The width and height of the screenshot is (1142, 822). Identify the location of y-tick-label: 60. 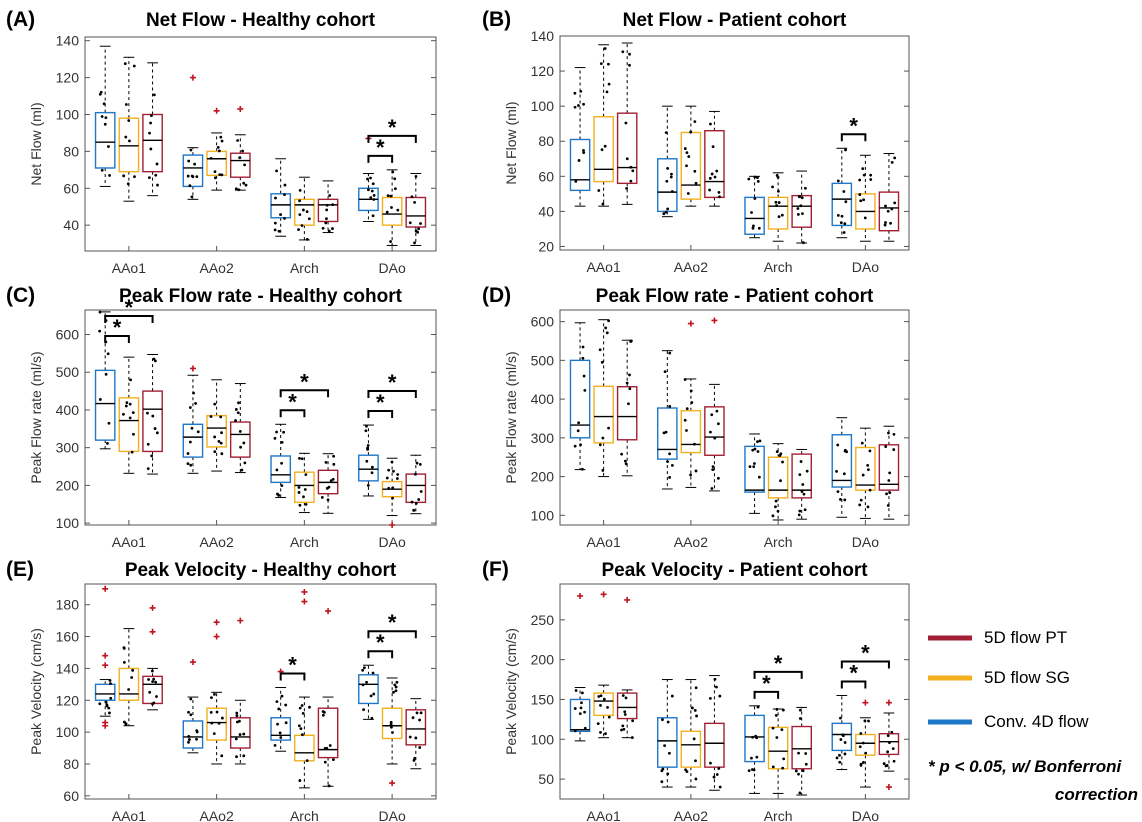
(71, 796).